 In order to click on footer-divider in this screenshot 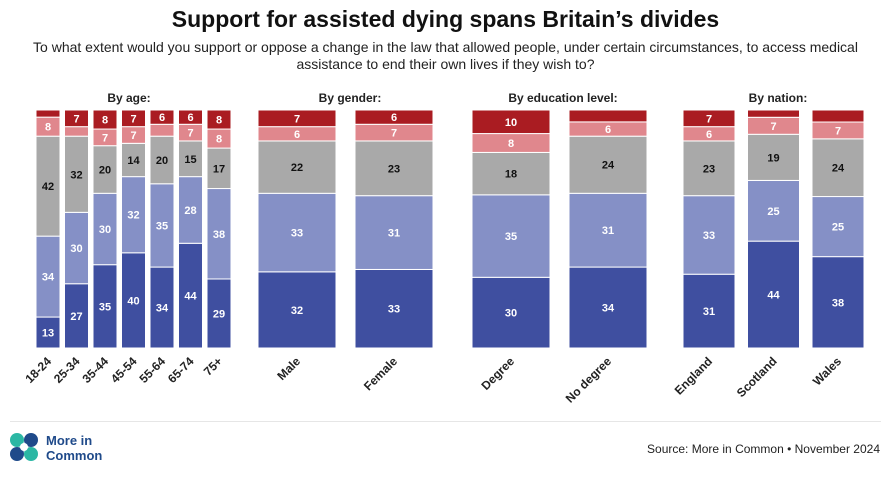, I will do `click(445, 421)`.